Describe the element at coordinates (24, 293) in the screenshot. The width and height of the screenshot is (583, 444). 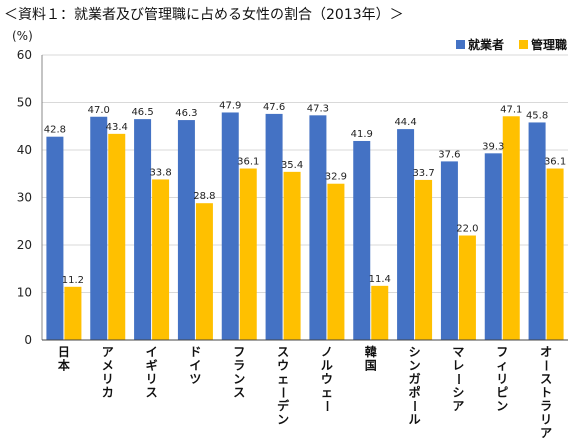
I see `y-tick-label: 10` at that location.